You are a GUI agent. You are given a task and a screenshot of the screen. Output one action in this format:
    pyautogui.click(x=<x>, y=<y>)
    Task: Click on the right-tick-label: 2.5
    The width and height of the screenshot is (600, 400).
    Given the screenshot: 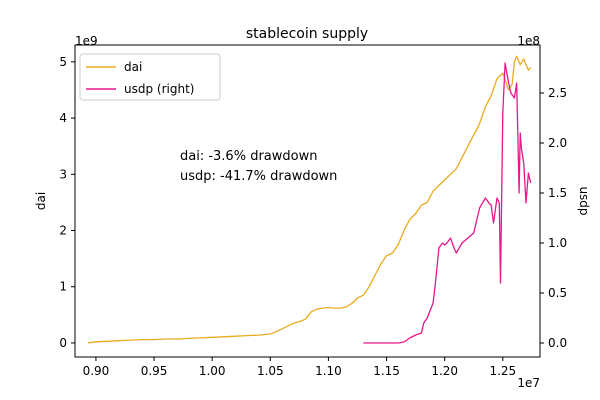 What is the action you would take?
    pyautogui.click(x=557, y=93)
    